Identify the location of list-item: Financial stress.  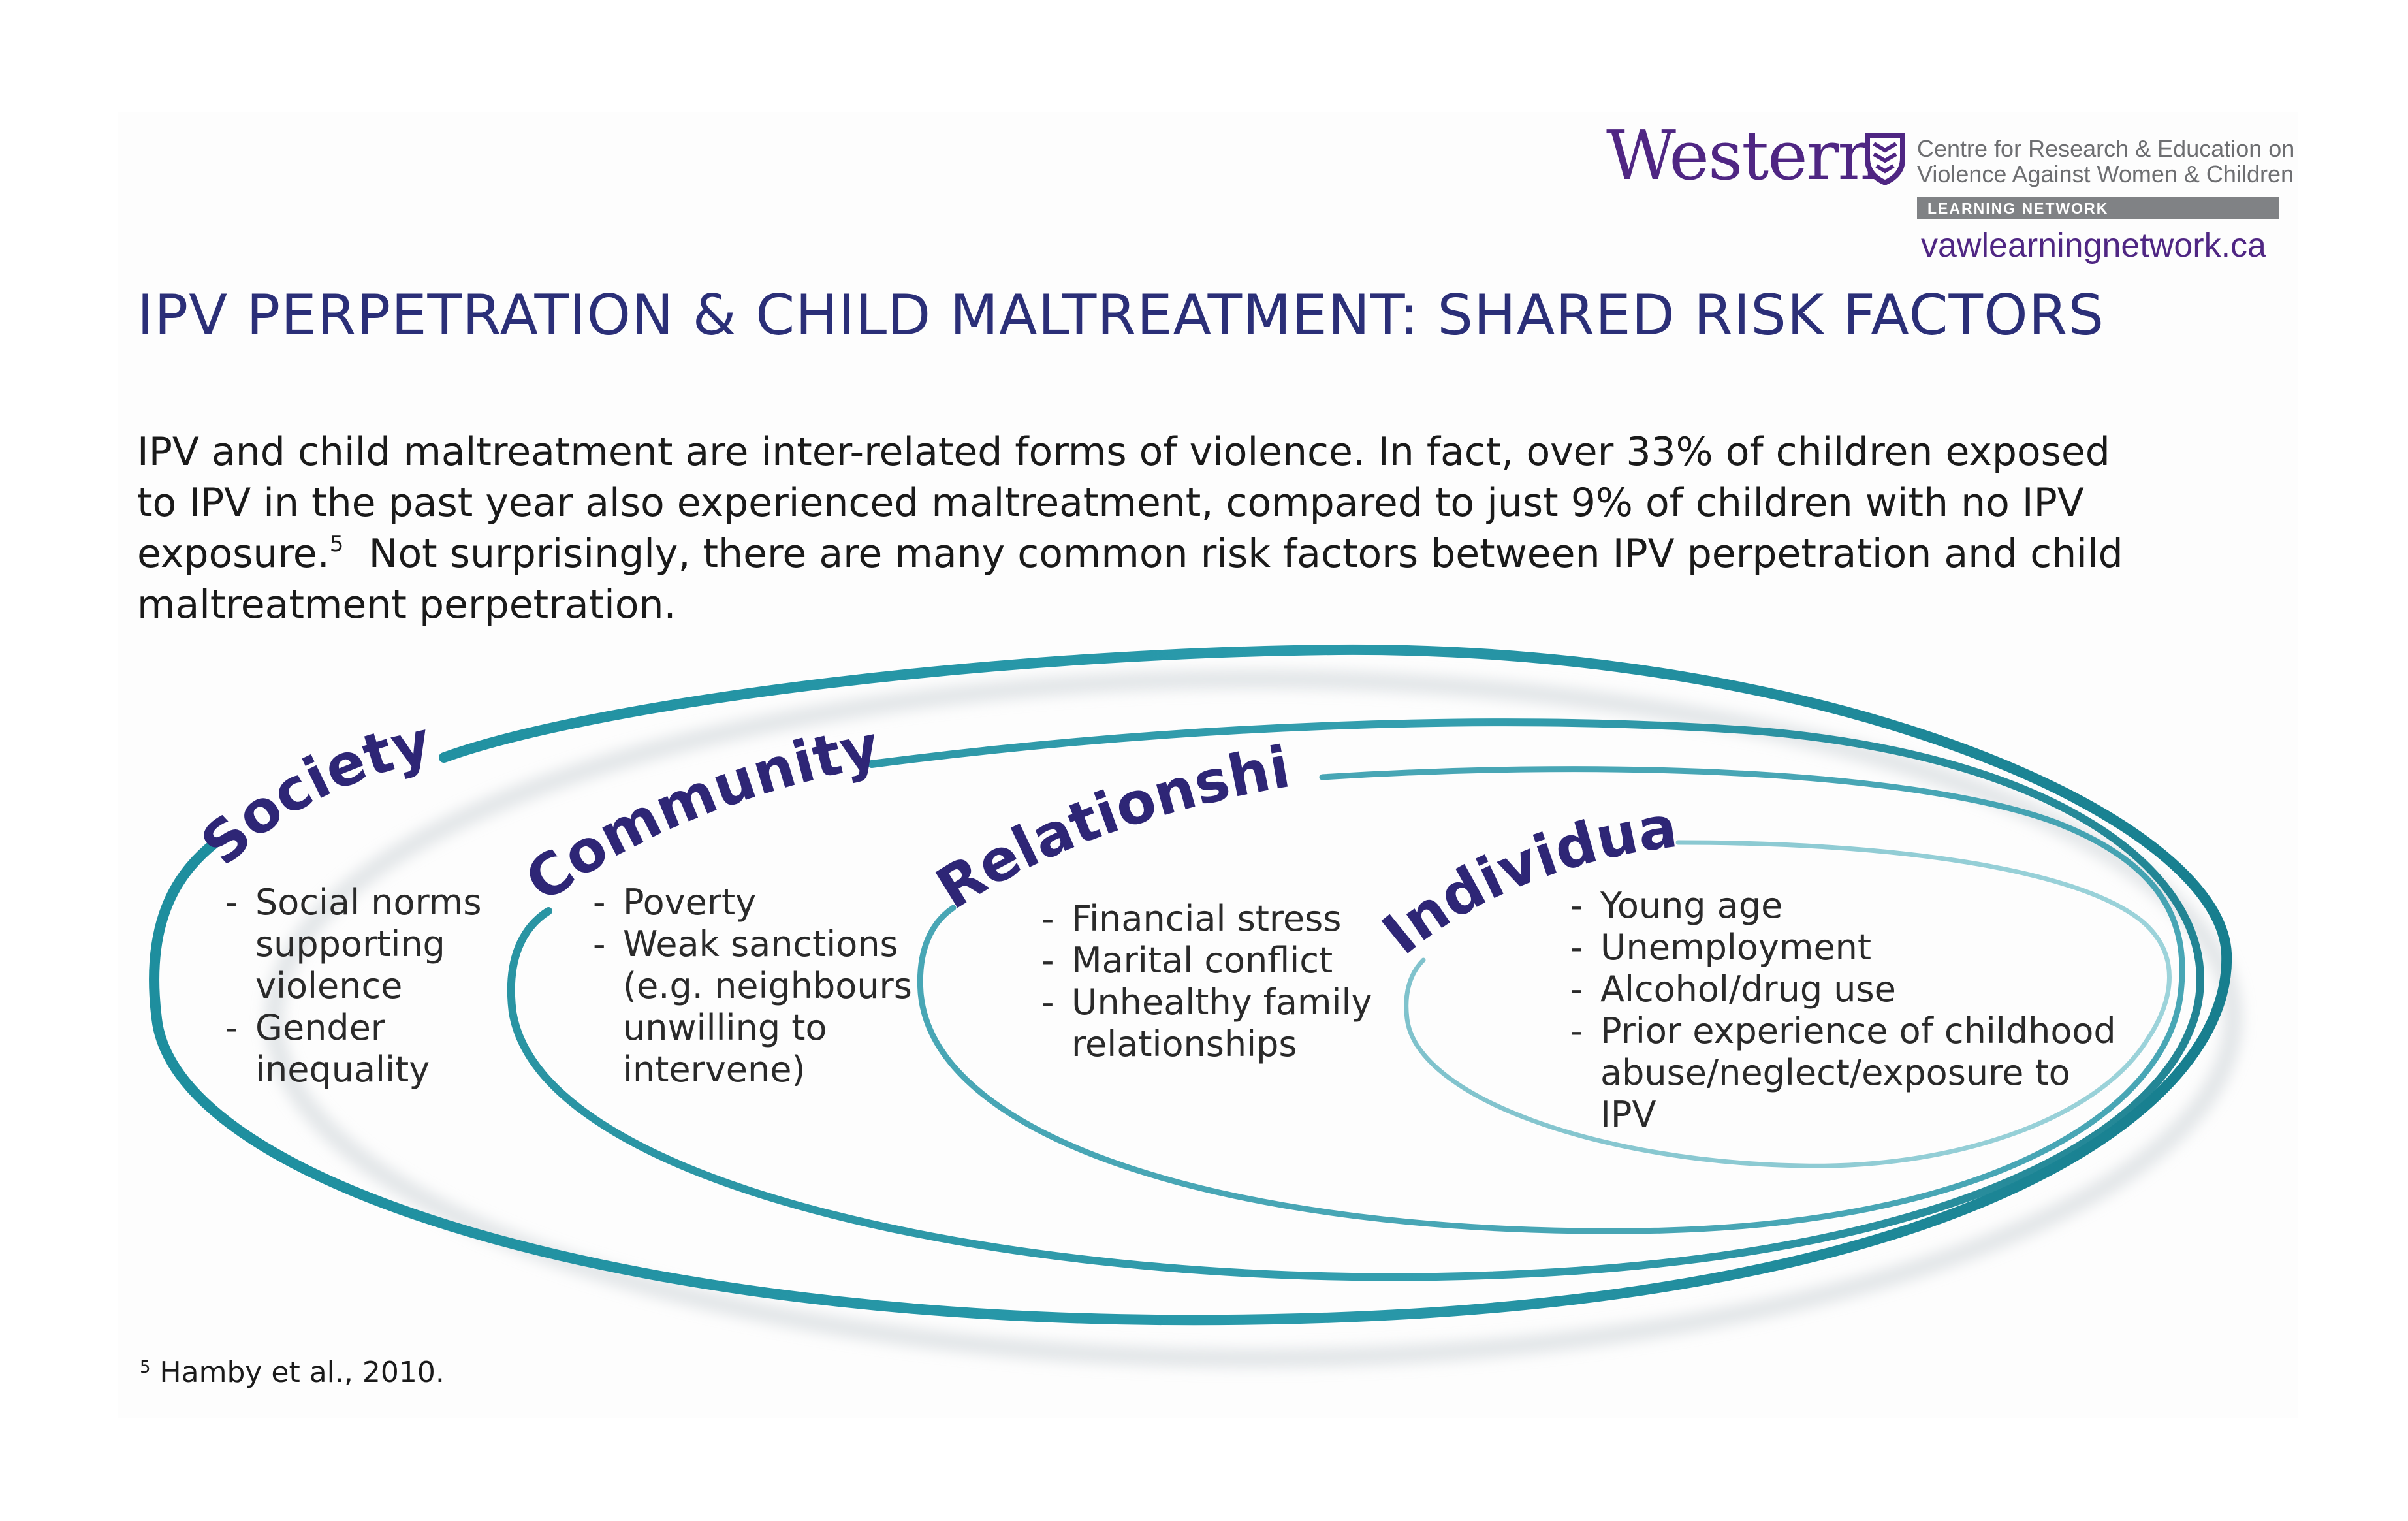
(1224, 919).